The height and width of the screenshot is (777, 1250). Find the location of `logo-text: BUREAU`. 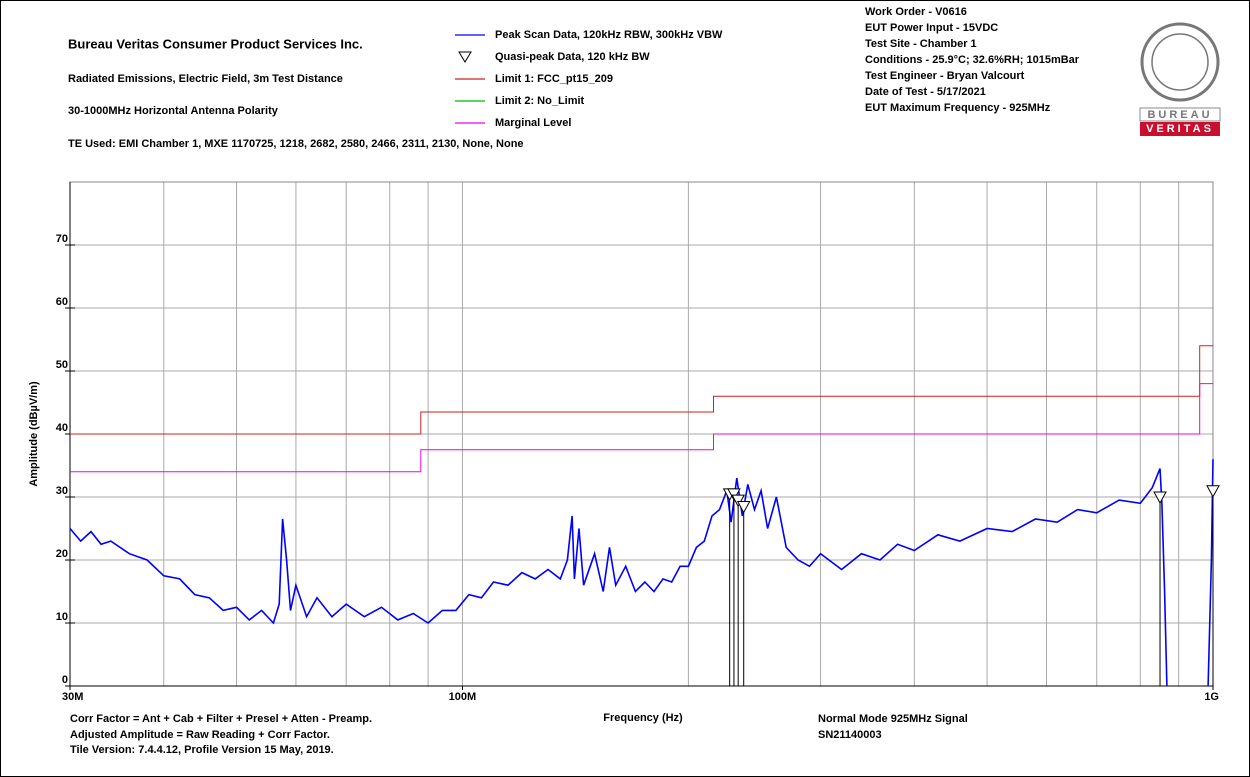

logo-text: BUREAU is located at coordinates (1179, 115).